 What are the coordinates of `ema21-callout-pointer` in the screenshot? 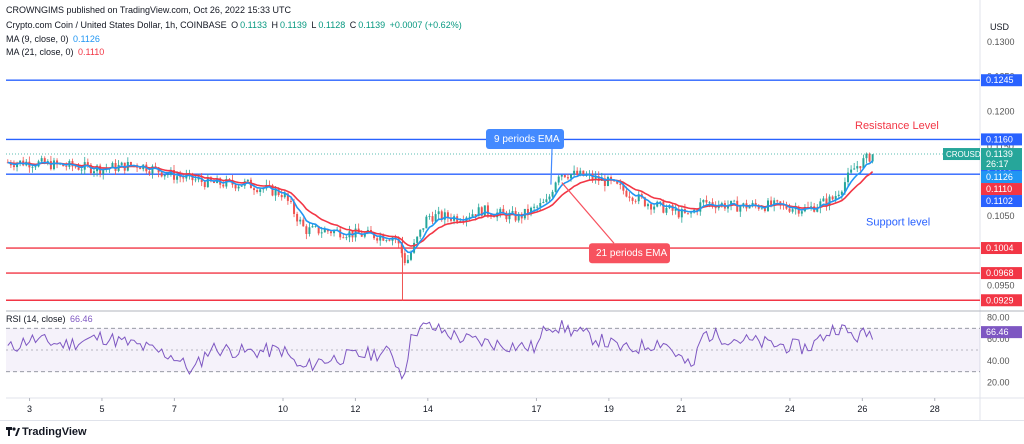 It's located at (588, 213).